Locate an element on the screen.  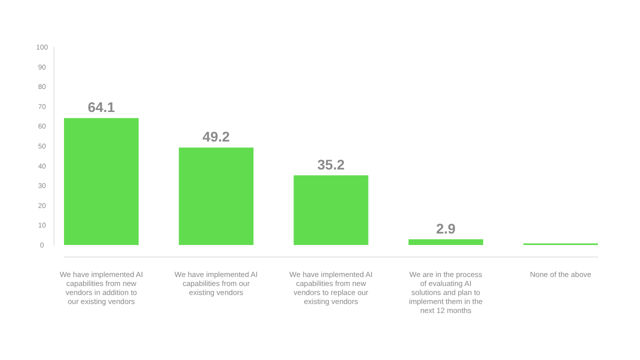
data-label: 49.2 is located at coordinates (216, 136).